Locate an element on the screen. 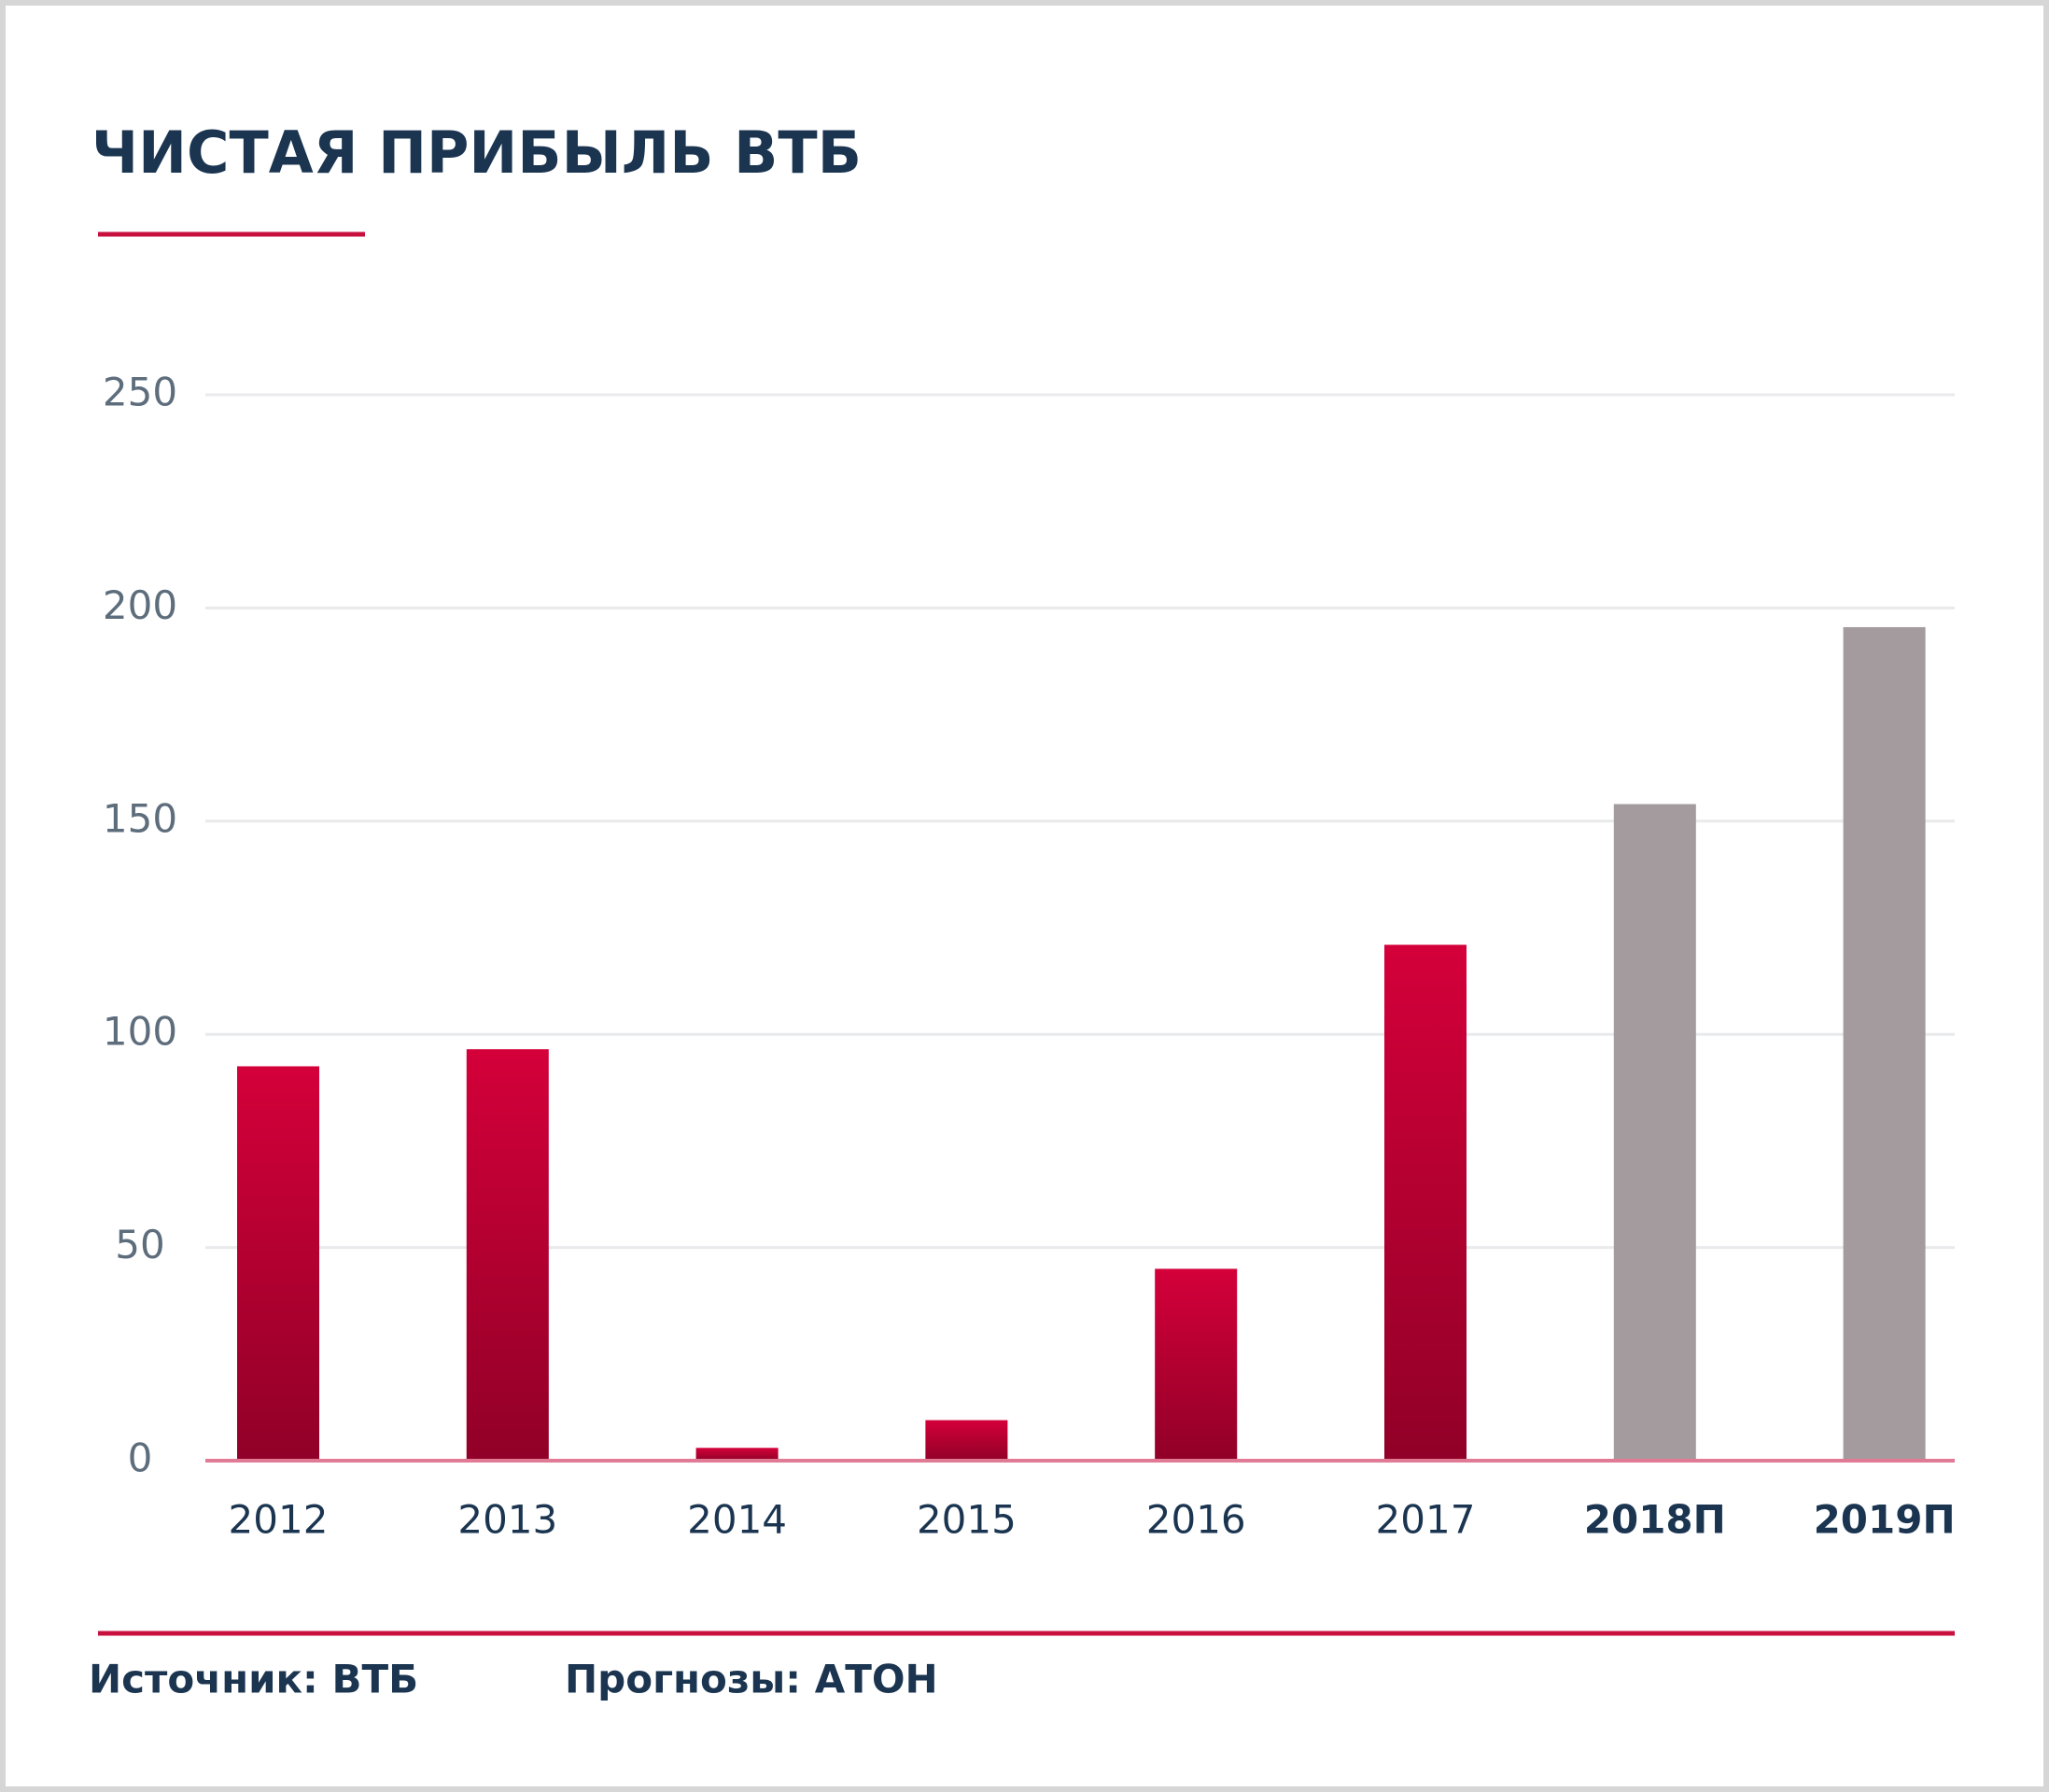  x-tick-label: 2018П is located at coordinates (1655, 1520).